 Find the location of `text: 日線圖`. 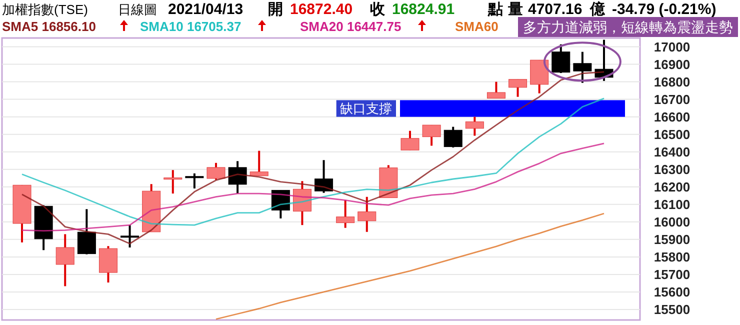

text: 日線圖 is located at coordinates (137, 9).